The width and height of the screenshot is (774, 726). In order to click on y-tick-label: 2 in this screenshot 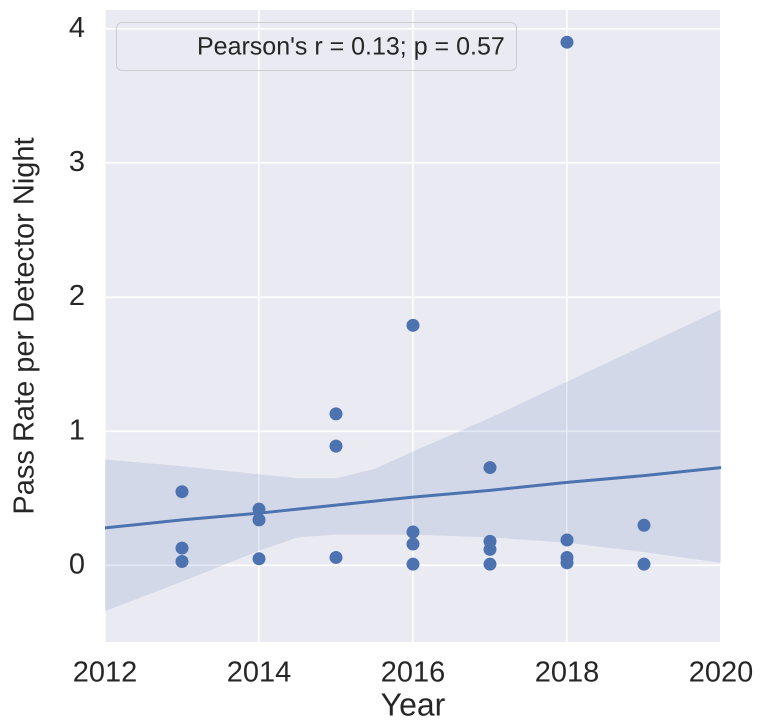, I will do `click(76, 296)`.